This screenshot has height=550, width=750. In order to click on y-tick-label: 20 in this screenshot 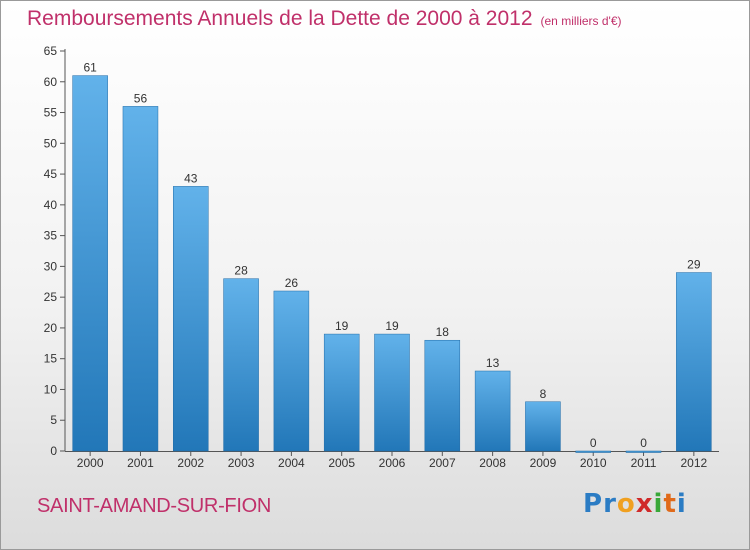, I will do `click(51, 328)`.